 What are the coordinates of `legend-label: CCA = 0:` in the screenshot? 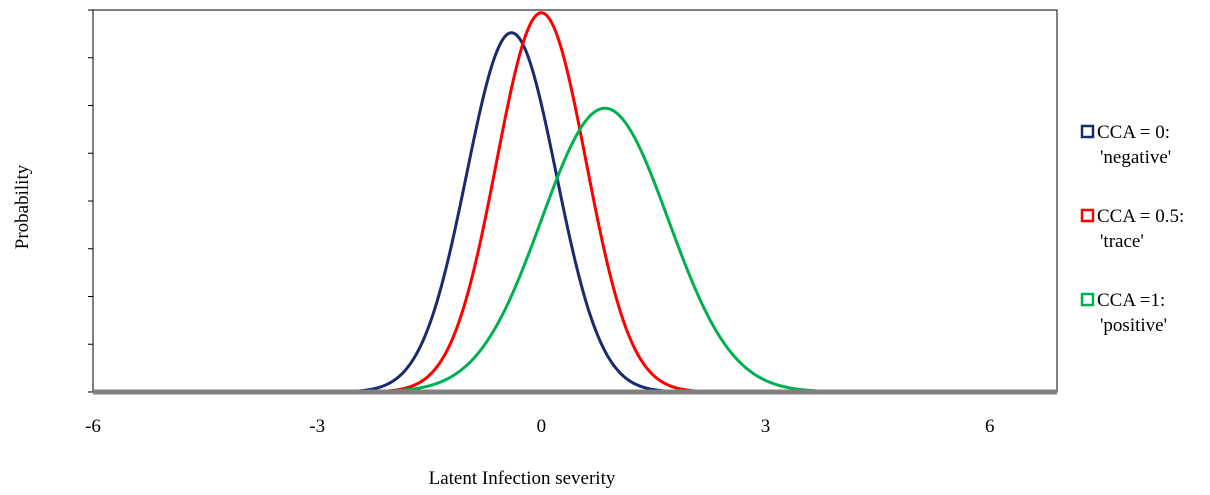 It's located at (1133, 132).